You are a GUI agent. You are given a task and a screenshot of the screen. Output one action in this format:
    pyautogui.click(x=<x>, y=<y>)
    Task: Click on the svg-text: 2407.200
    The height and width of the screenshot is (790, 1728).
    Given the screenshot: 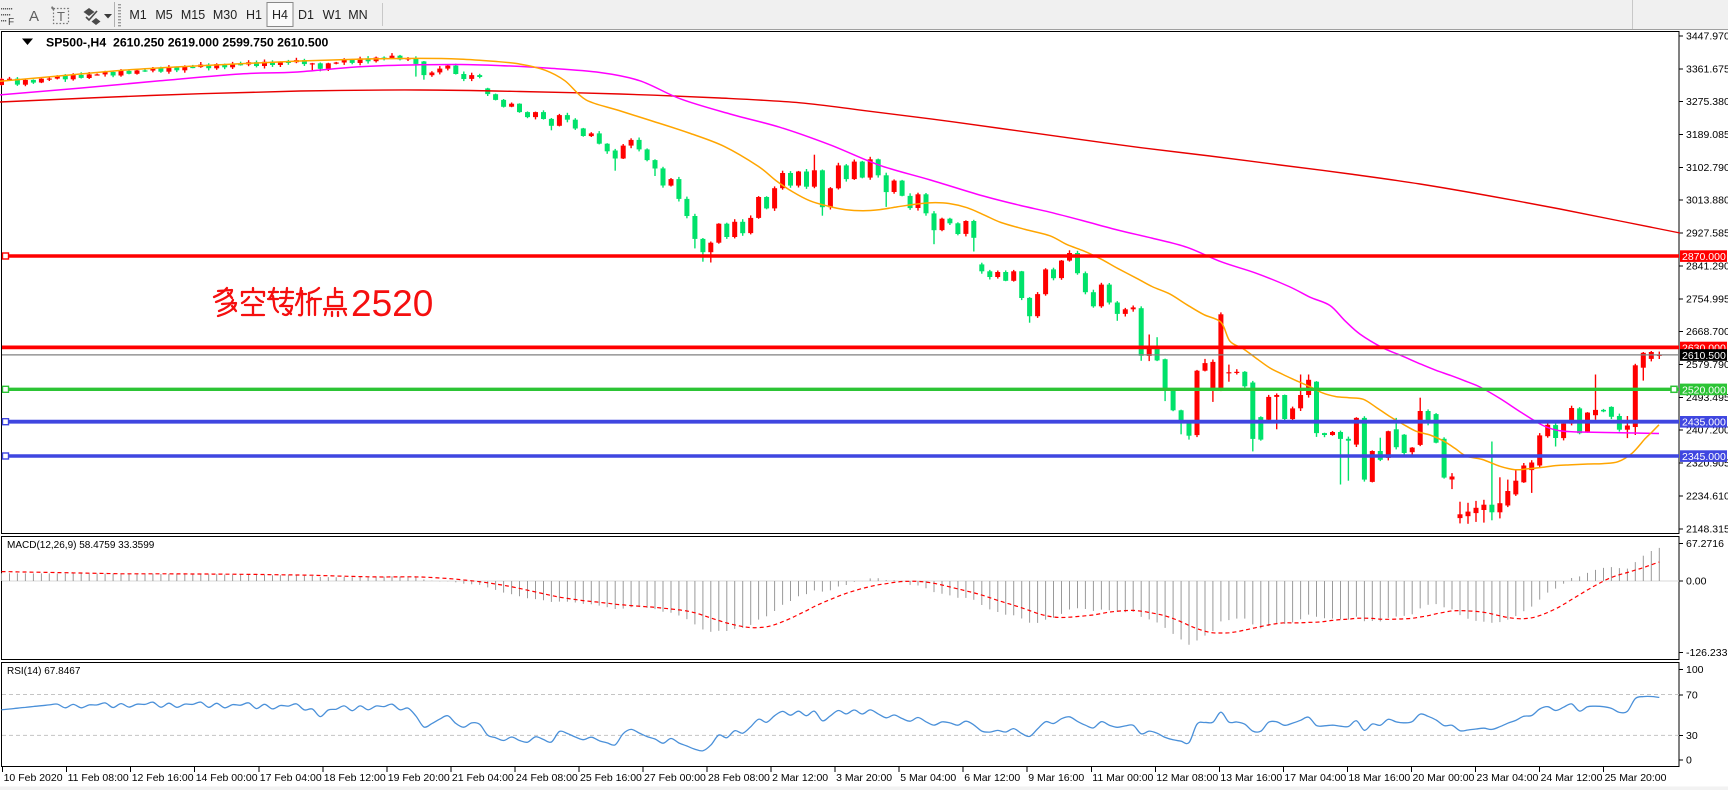 What is the action you would take?
    pyautogui.click(x=1707, y=431)
    